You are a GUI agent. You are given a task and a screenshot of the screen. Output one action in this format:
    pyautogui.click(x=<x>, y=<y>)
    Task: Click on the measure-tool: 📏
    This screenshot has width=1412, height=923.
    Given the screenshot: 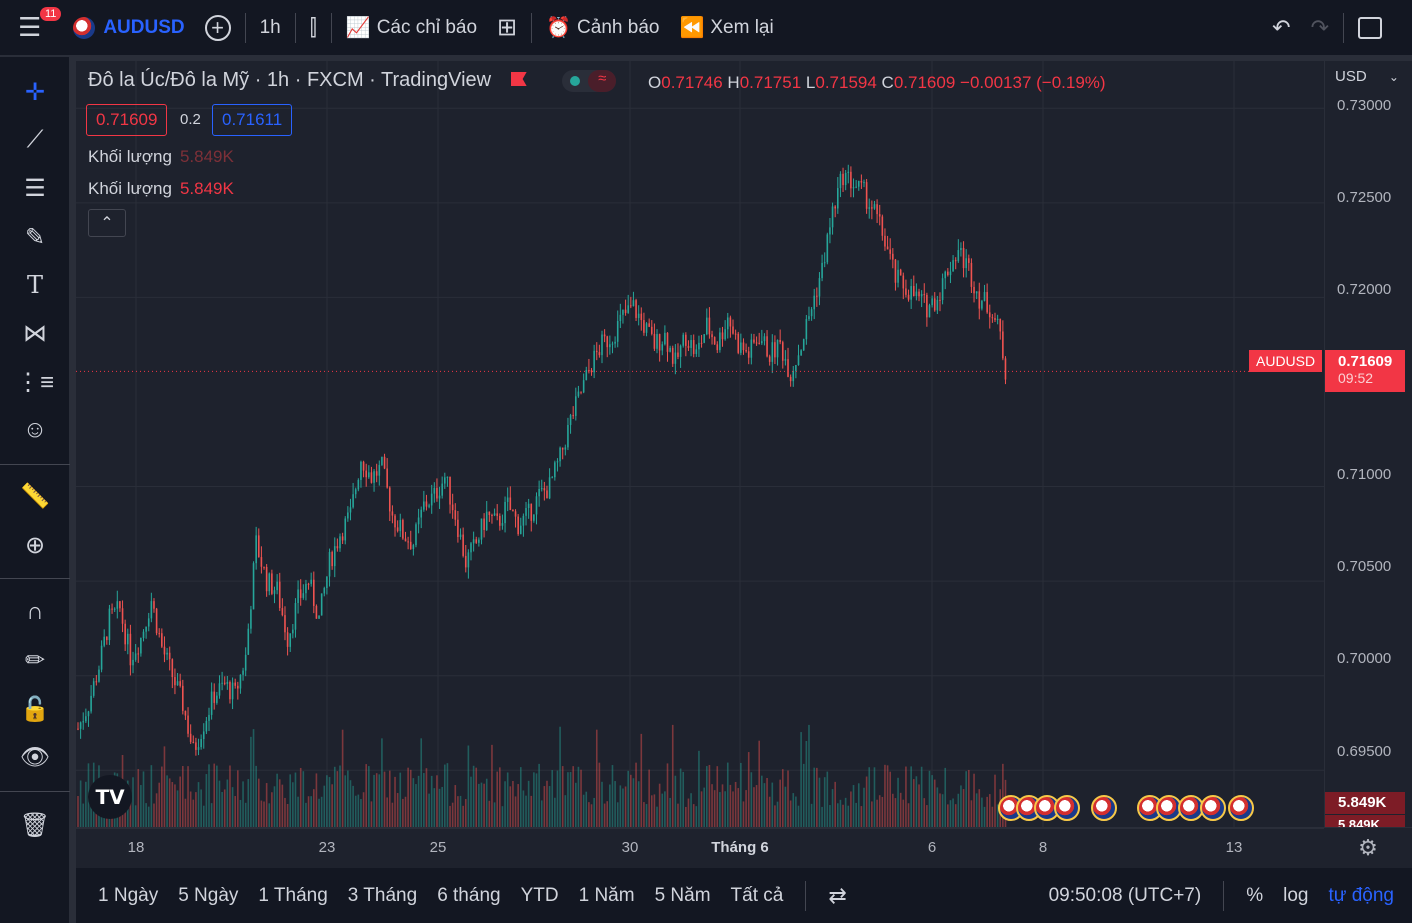 What is the action you would take?
    pyautogui.click(x=35, y=496)
    